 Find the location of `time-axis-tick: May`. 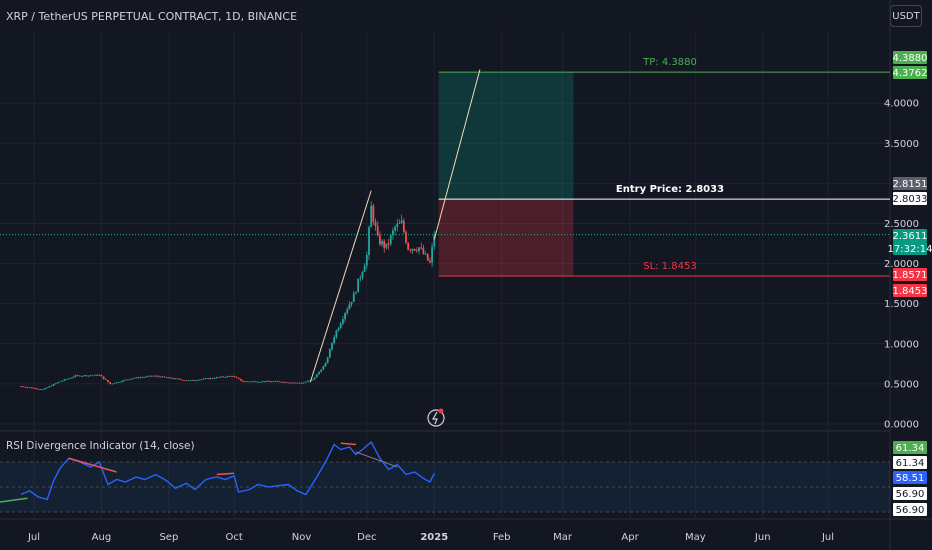

time-axis-tick: May is located at coordinates (695, 537).